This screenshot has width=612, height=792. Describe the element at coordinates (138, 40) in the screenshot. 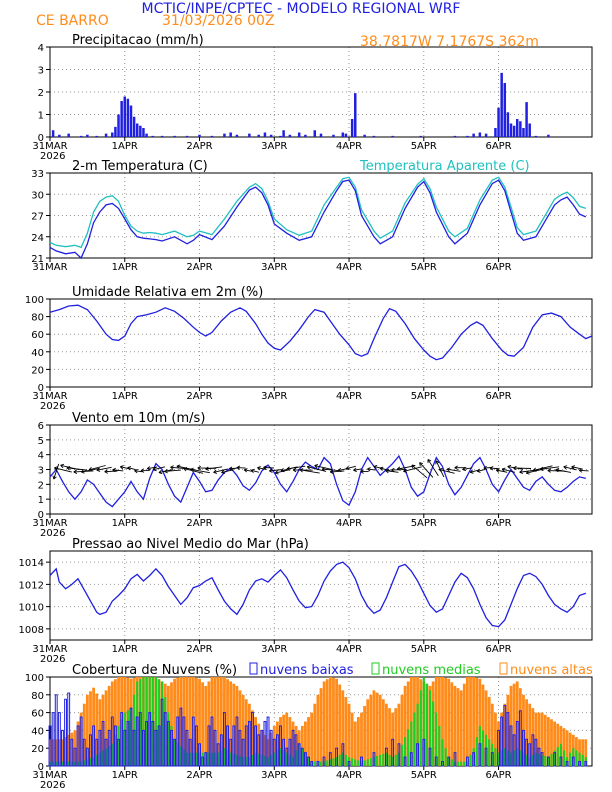

I see `panel-title: Precipitacao (mm/h)` at that location.